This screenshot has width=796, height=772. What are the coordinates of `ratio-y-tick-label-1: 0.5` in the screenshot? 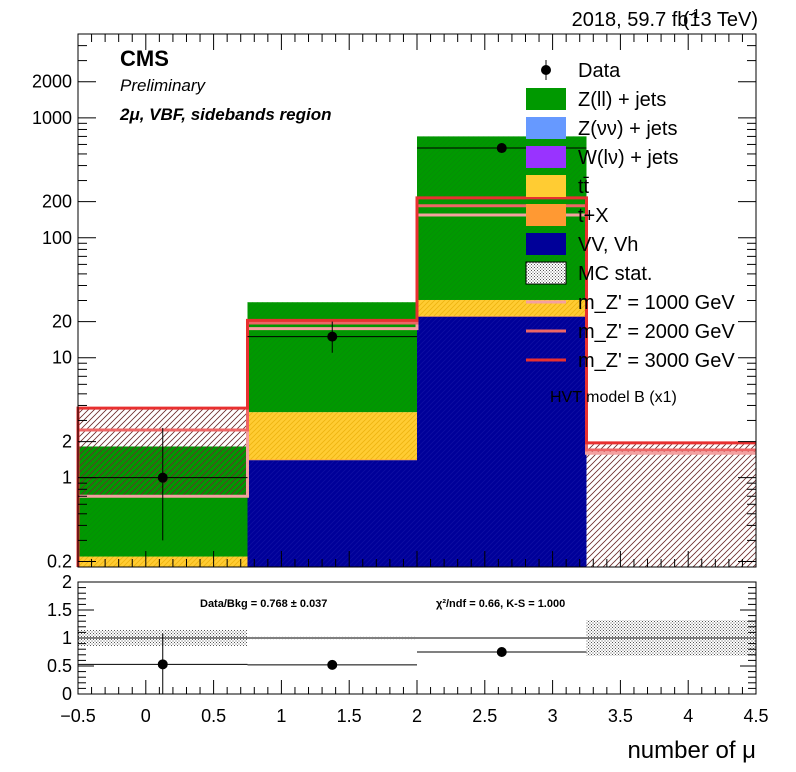 It's located at (59, 666).